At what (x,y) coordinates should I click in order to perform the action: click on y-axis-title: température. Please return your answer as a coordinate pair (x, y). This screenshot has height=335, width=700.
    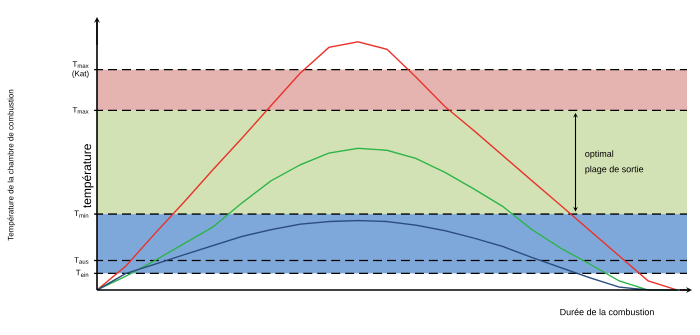
    Looking at the image, I should click on (88, 176).